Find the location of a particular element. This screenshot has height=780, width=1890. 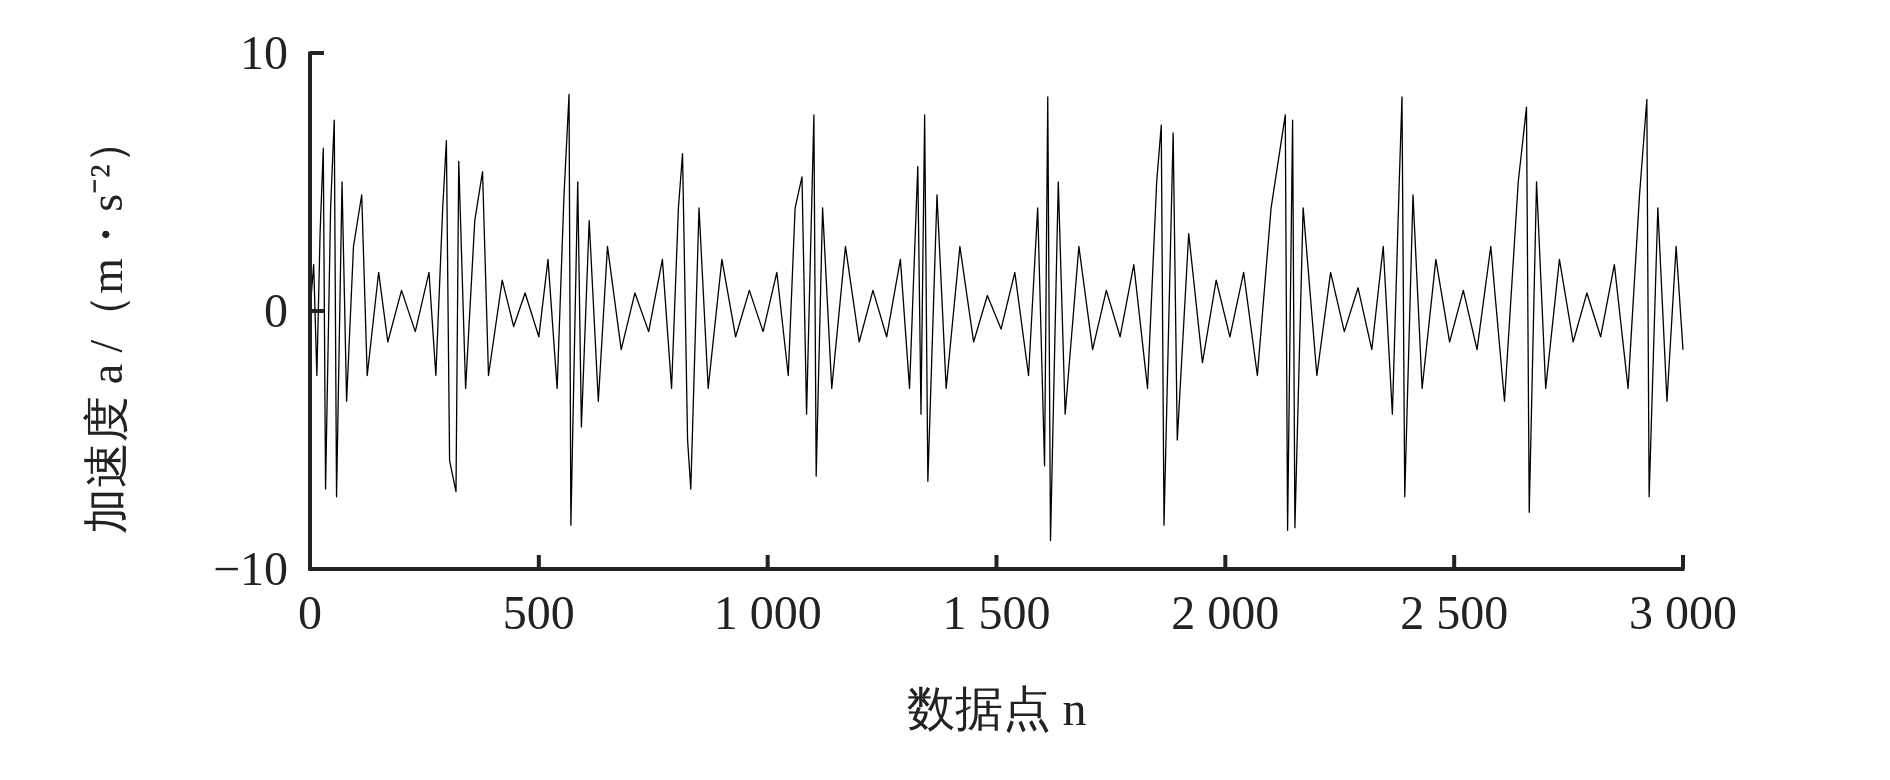

x-tick-label: 500 is located at coordinates (538, 612).